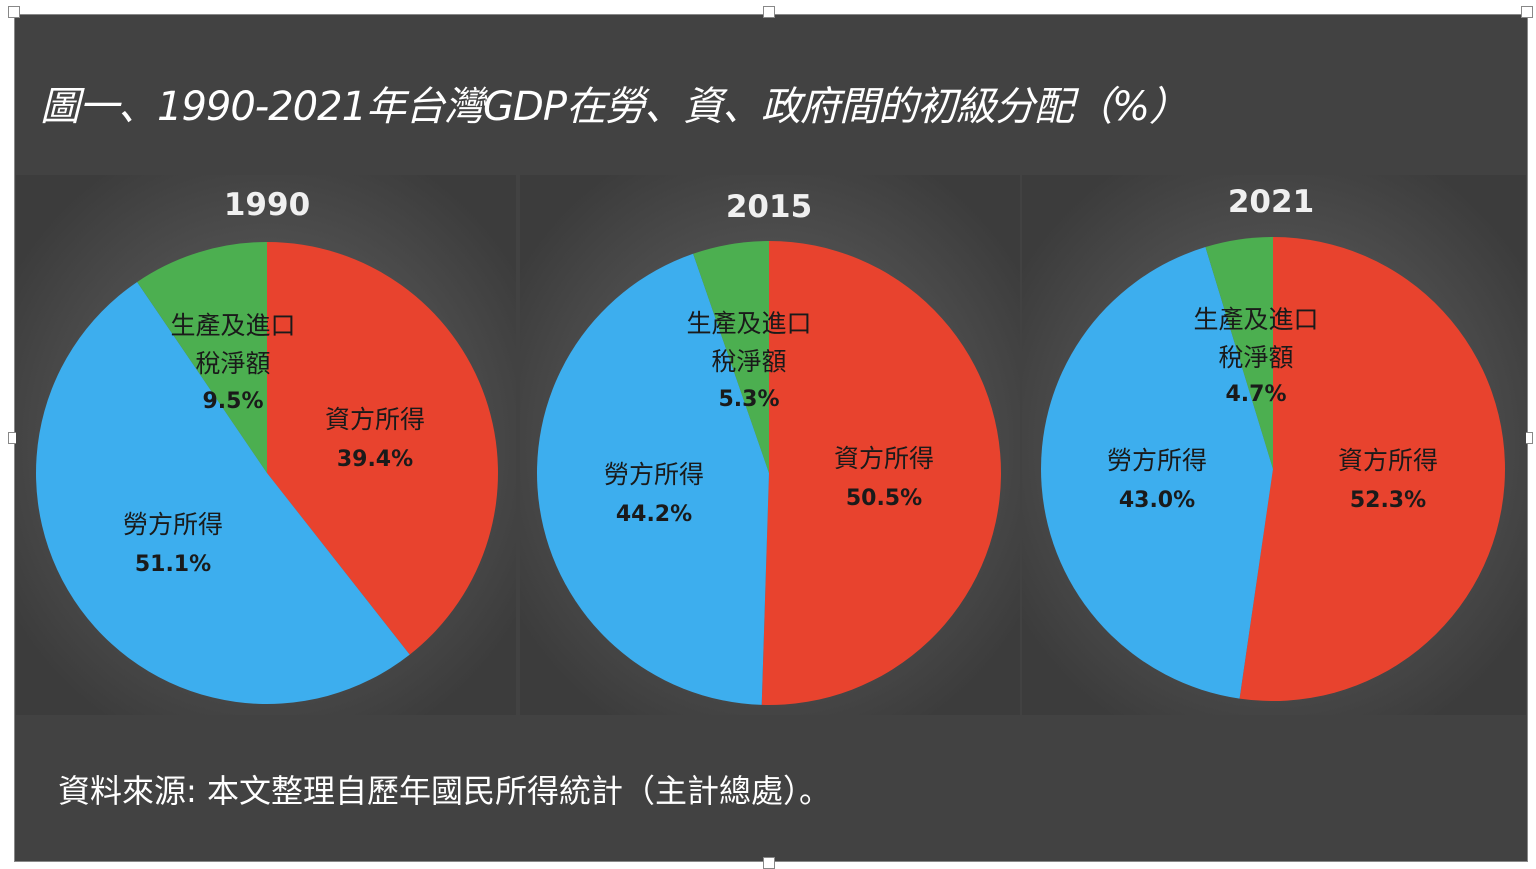 This screenshot has width=1536, height=869. Describe the element at coordinates (748, 399) in the screenshot. I see `slice-value-label: 5.3%` at that location.